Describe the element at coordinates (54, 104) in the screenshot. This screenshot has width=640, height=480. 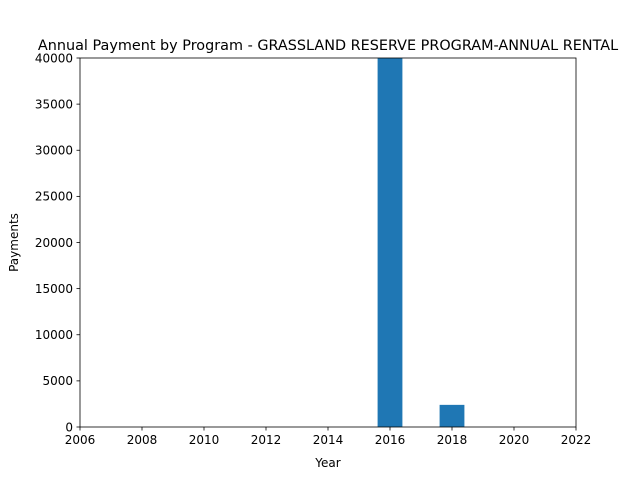
I see `y-tick-label: 35000` at that location.